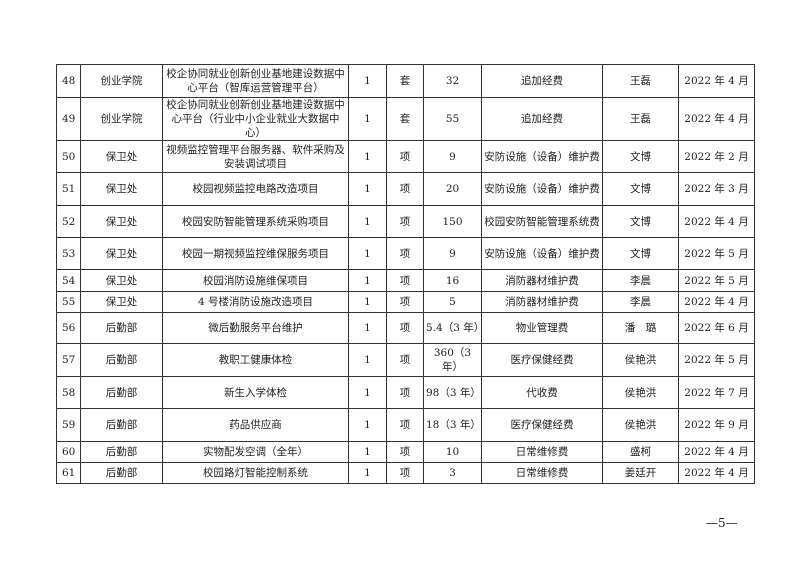 This screenshot has width=799, height=565. What do you see at coordinates (716, 392) in the screenshot?
I see `cell-date: 2022 年 7 月` at bounding box center [716, 392].